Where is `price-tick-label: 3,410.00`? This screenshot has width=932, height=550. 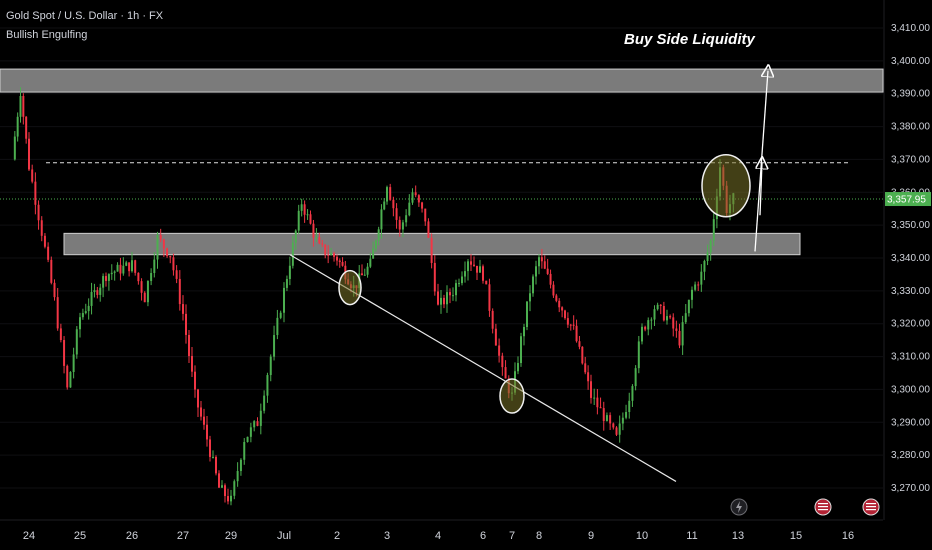
price-tick-label: 3,410.00 is located at coordinates (910, 28).